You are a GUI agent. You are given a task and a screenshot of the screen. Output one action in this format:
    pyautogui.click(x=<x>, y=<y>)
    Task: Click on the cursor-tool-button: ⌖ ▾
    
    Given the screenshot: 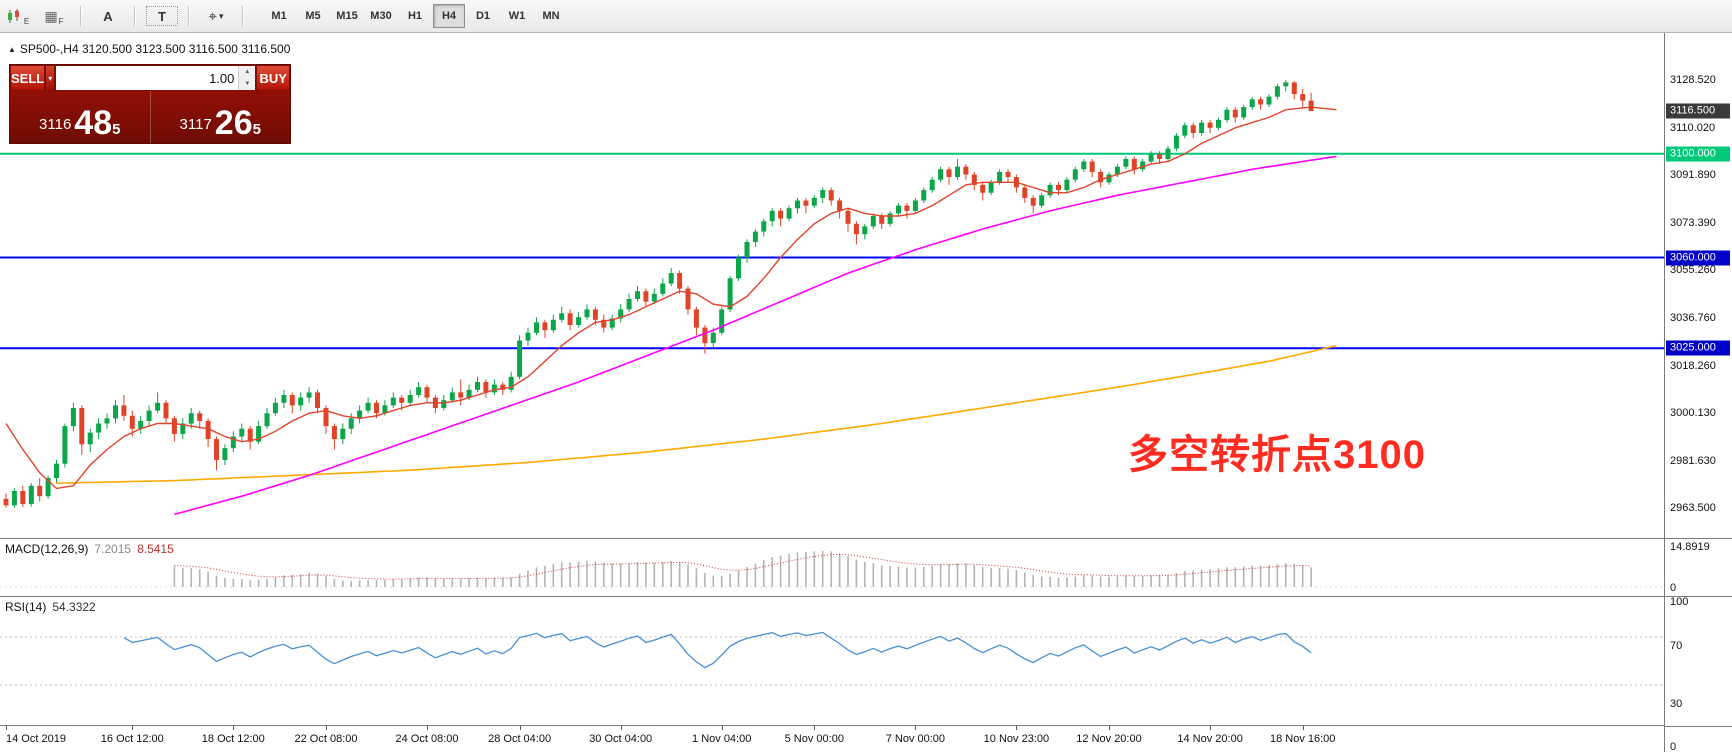 What is the action you would take?
    pyautogui.click(x=216, y=16)
    